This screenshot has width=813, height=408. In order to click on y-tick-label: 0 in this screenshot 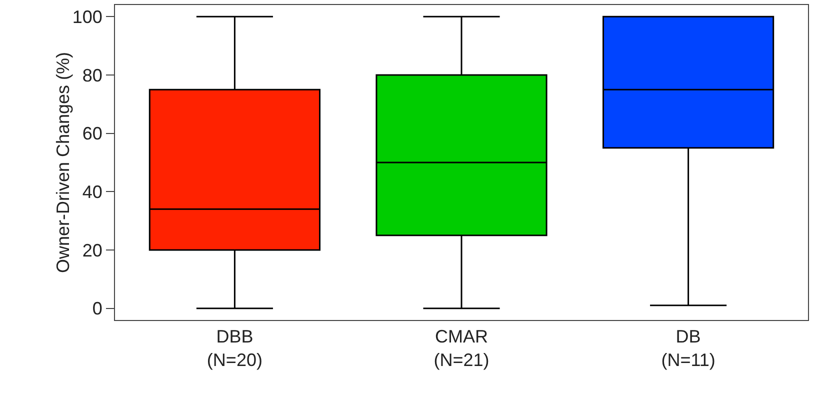, I will do `click(97, 308)`.